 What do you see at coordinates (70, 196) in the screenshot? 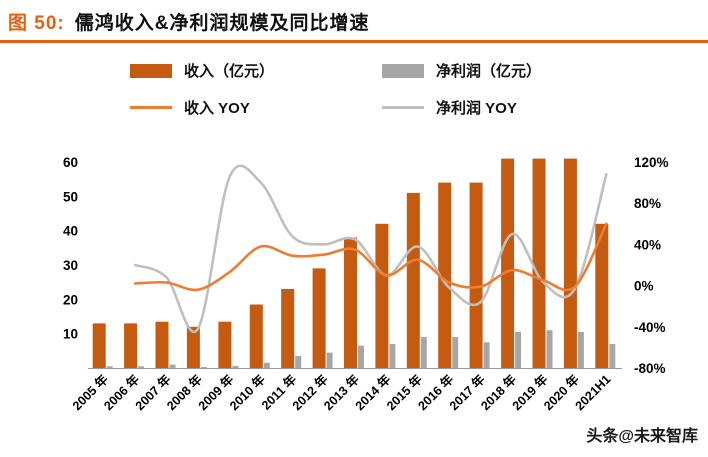
I see `left-axis-tick: 50` at bounding box center [70, 196].